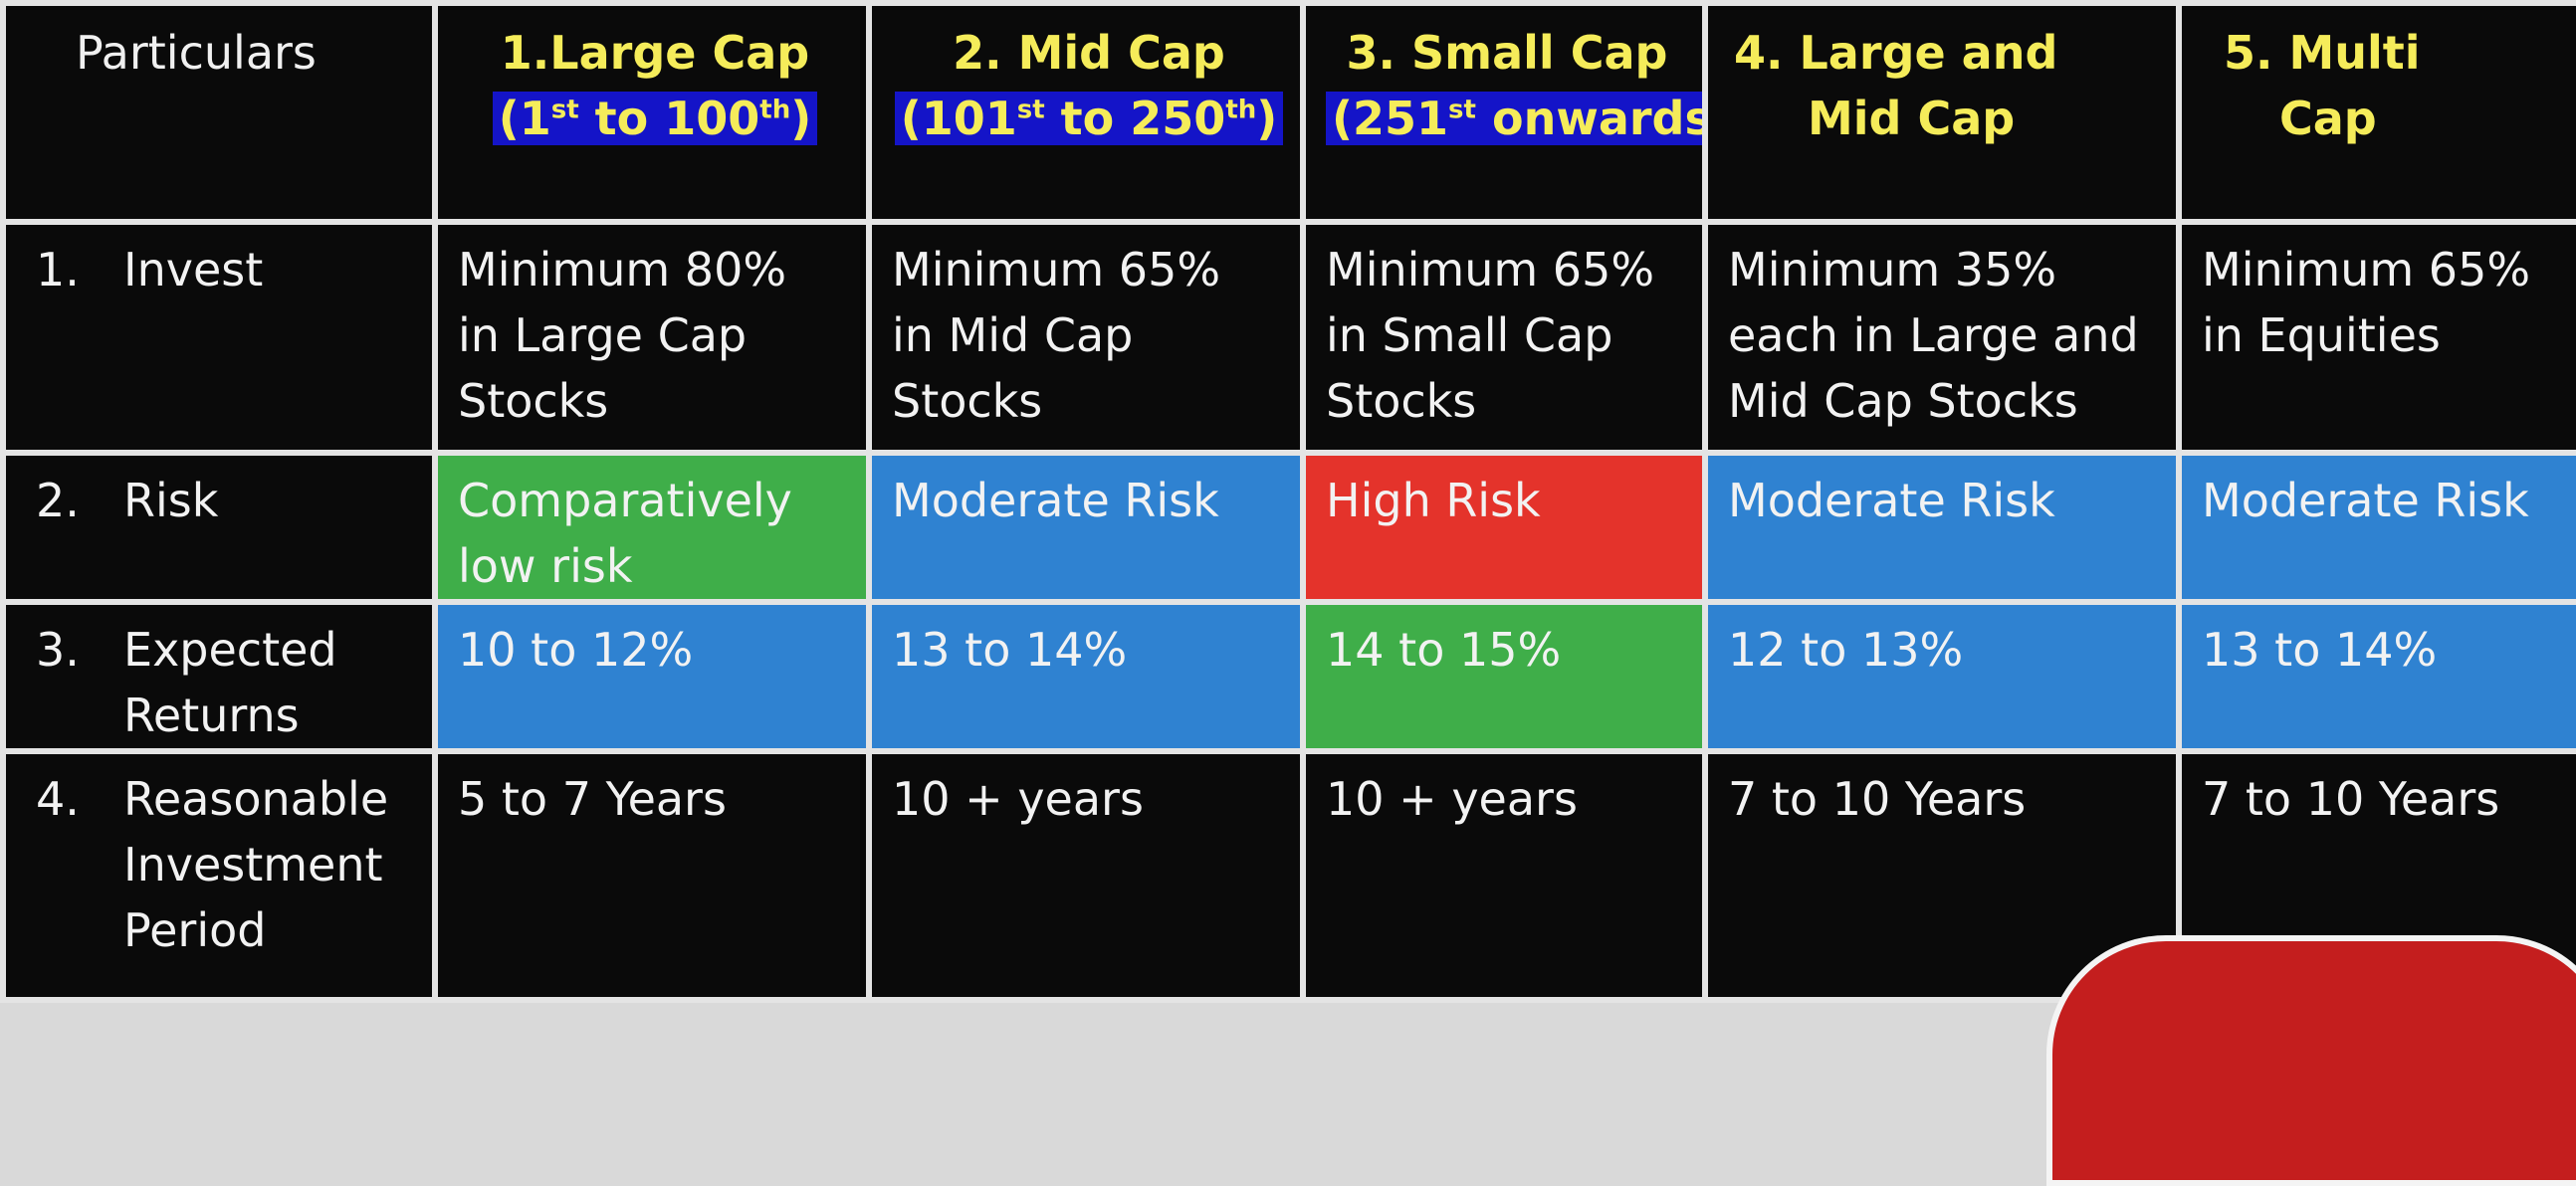 The width and height of the screenshot is (2576, 1186). I want to click on cell-line: Comparatively, so click(625, 500).